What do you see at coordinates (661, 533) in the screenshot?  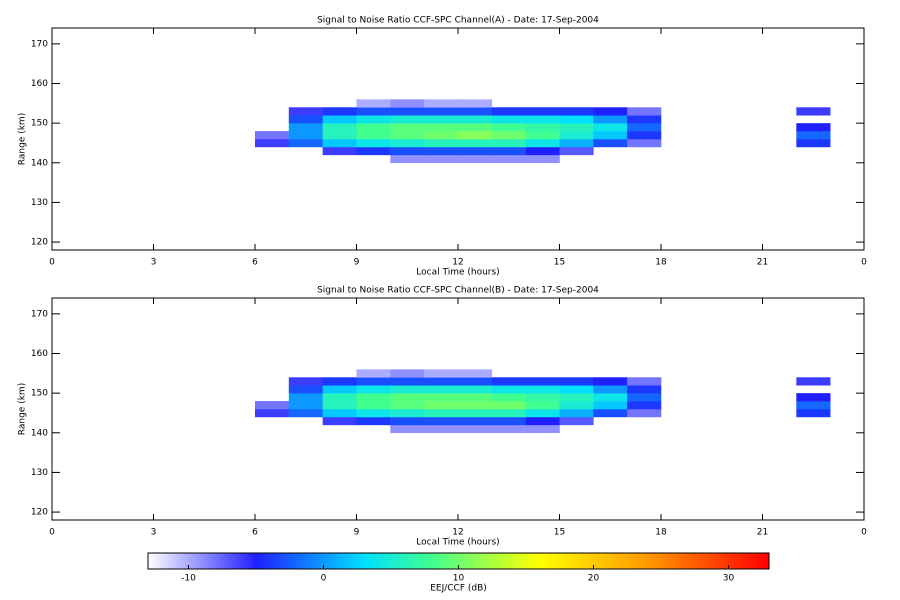 I see `x-tick-label: 18` at bounding box center [661, 533].